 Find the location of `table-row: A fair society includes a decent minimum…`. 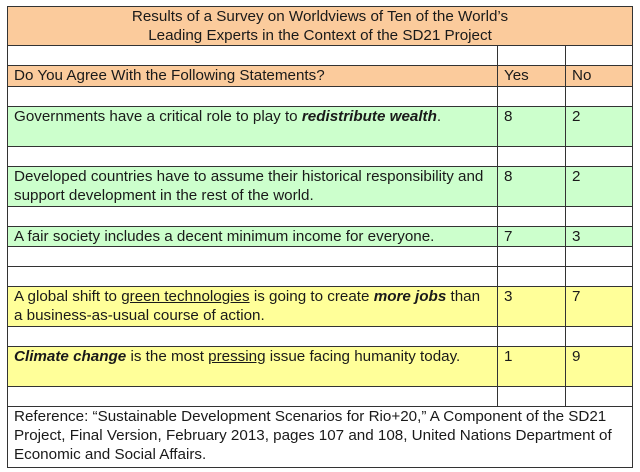

table-row: A fair society includes a decent minimum… is located at coordinates (320, 236).